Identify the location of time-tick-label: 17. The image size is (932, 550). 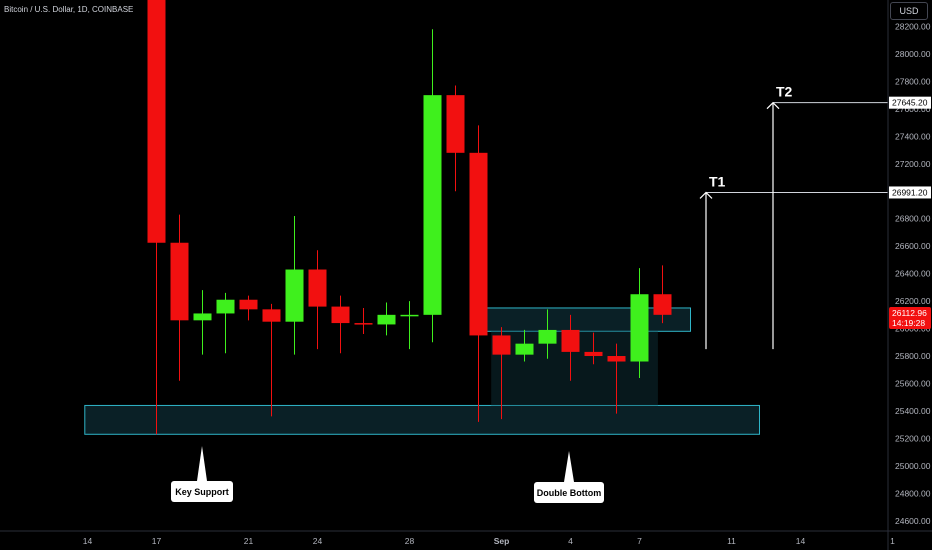
(157, 541).